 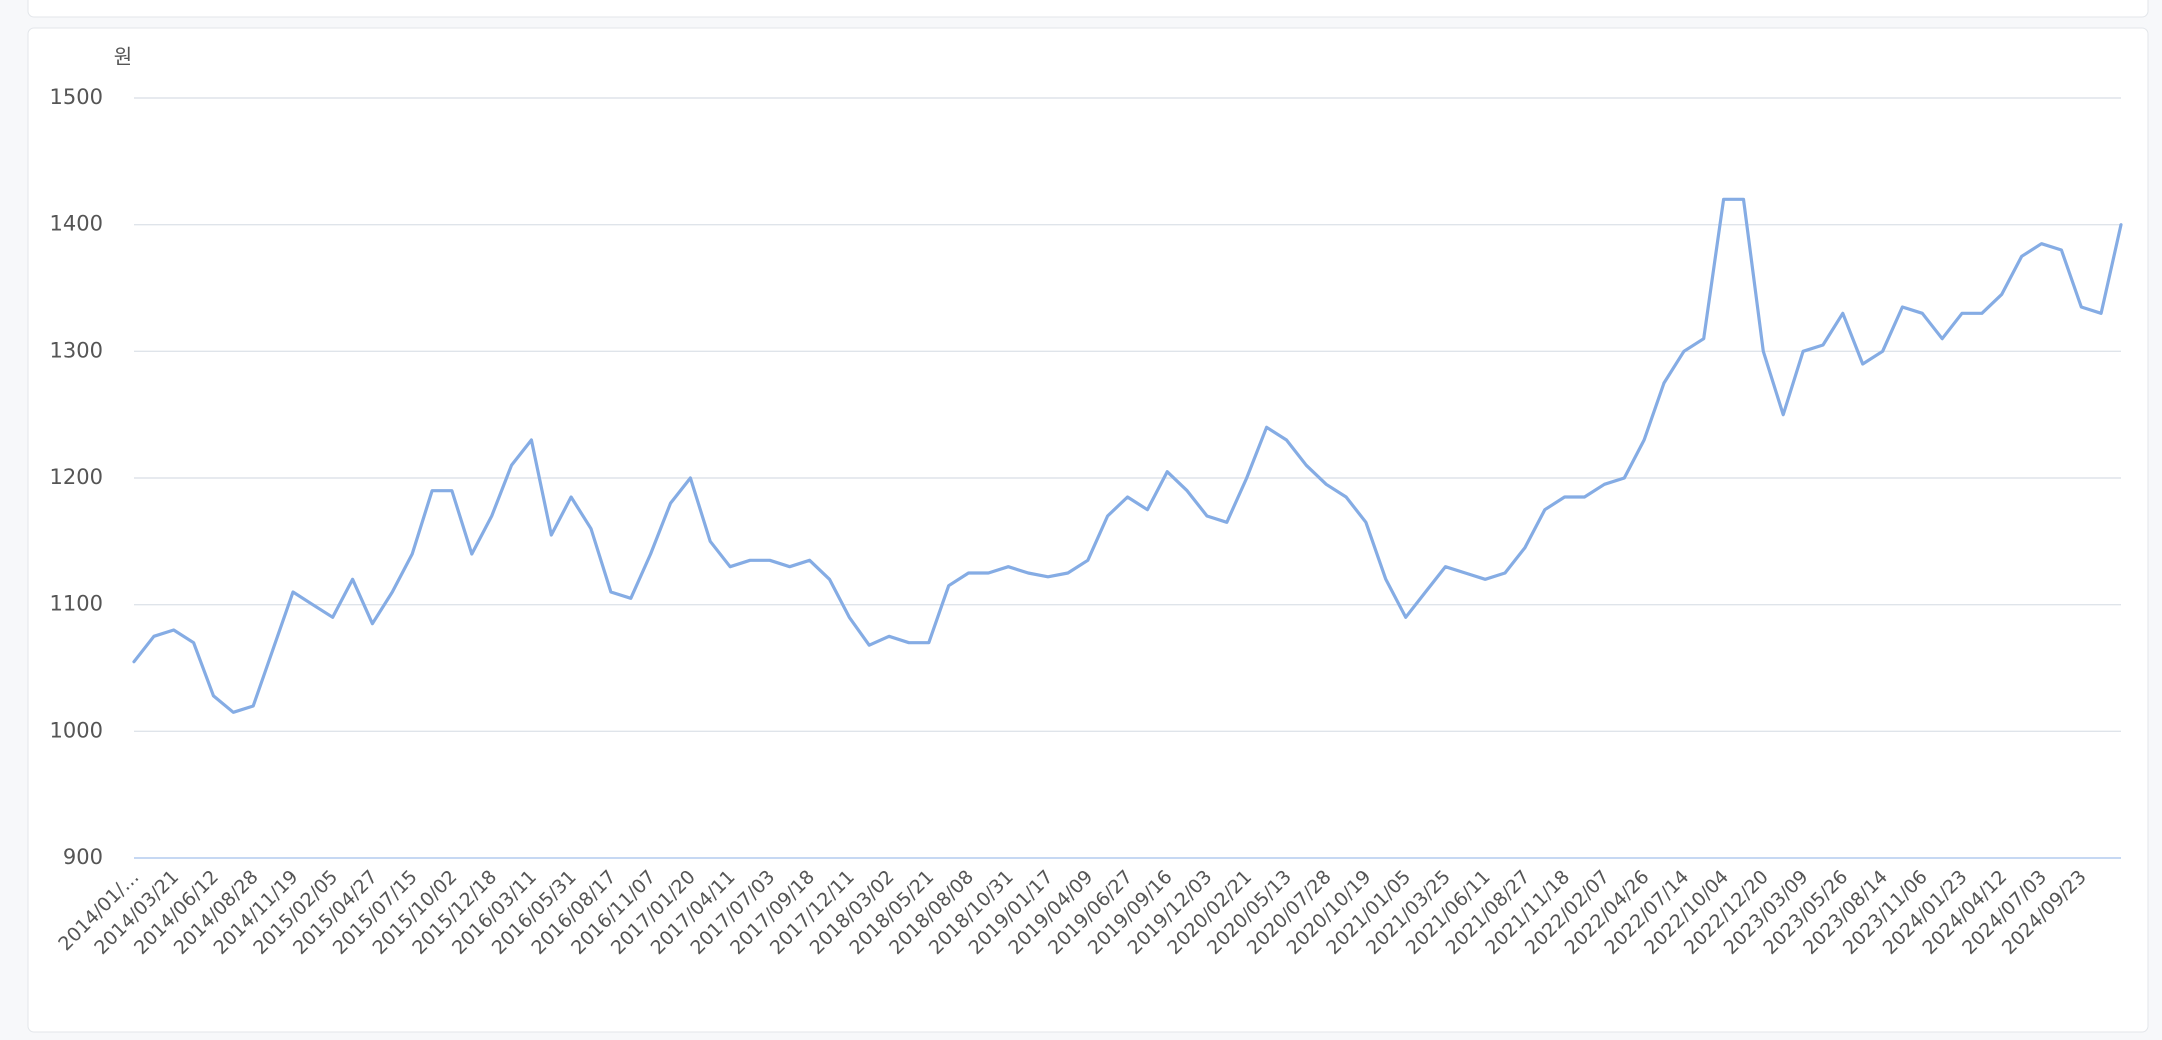 I want to click on y-tick-label: 900, so click(x=83, y=857).